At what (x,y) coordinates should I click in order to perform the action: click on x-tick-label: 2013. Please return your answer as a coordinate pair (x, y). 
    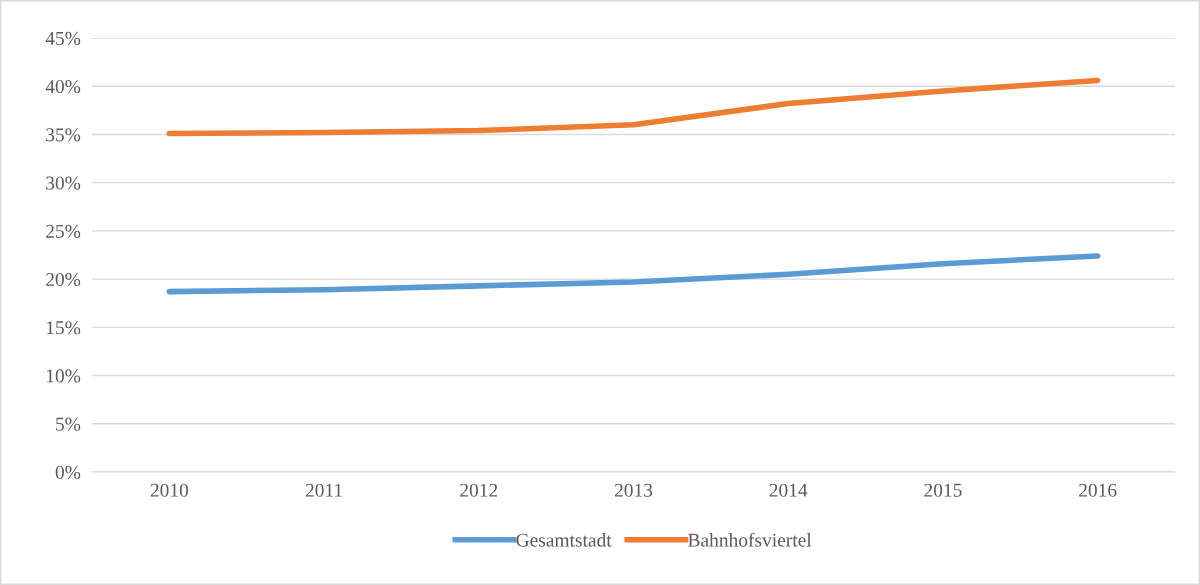
    Looking at the image, I should click on (633, 490).